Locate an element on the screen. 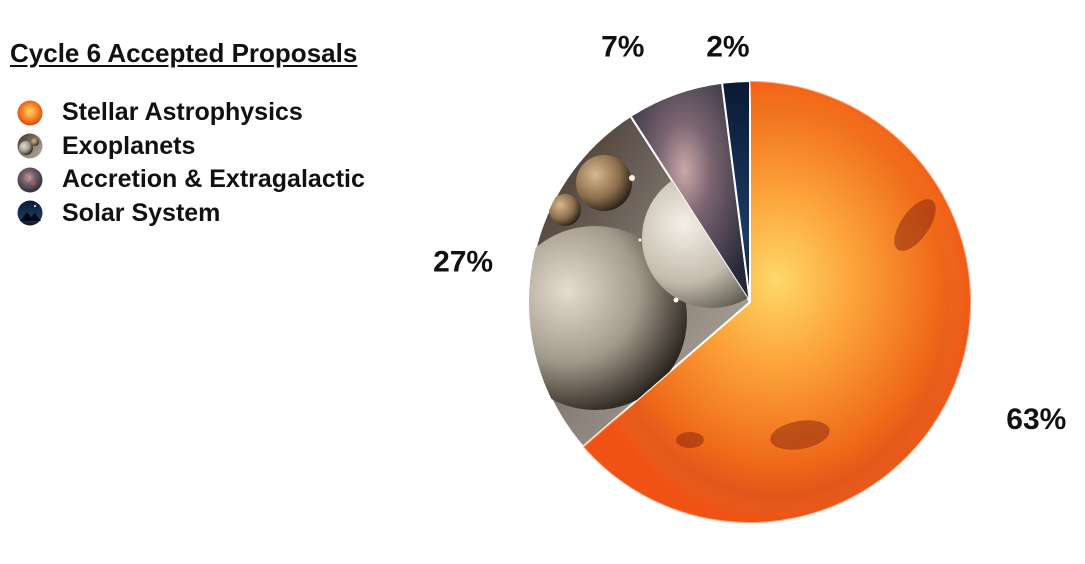  legend-item-accretion: Accretion & Extragalactic is located at coordinates (190, 180).